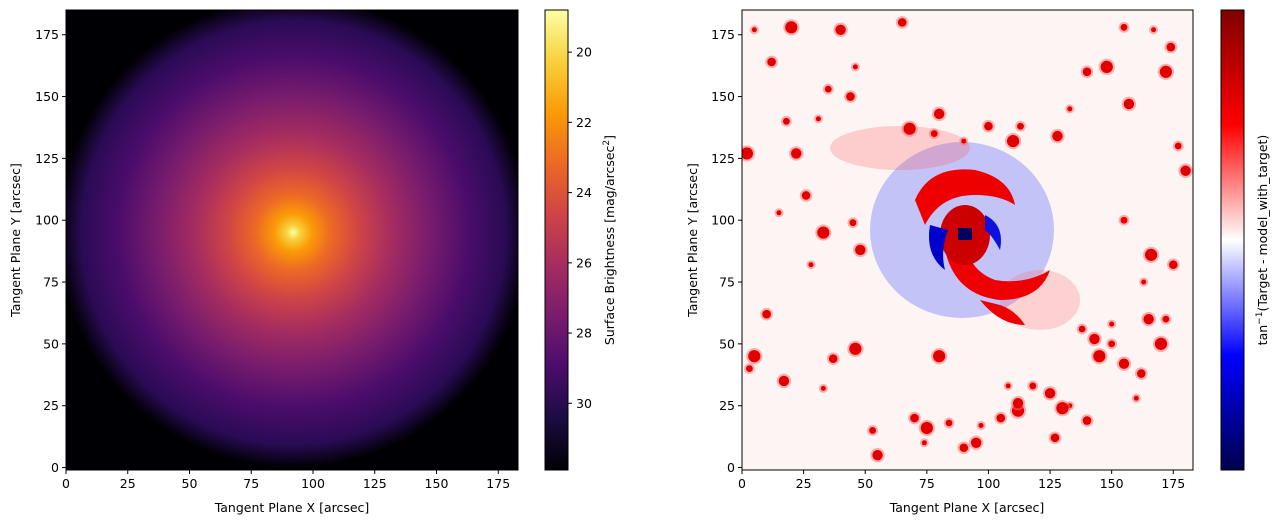 This screenshot has width=1280, height=525. I want to click on right-x-tick-label: 100, so click(989, 483).